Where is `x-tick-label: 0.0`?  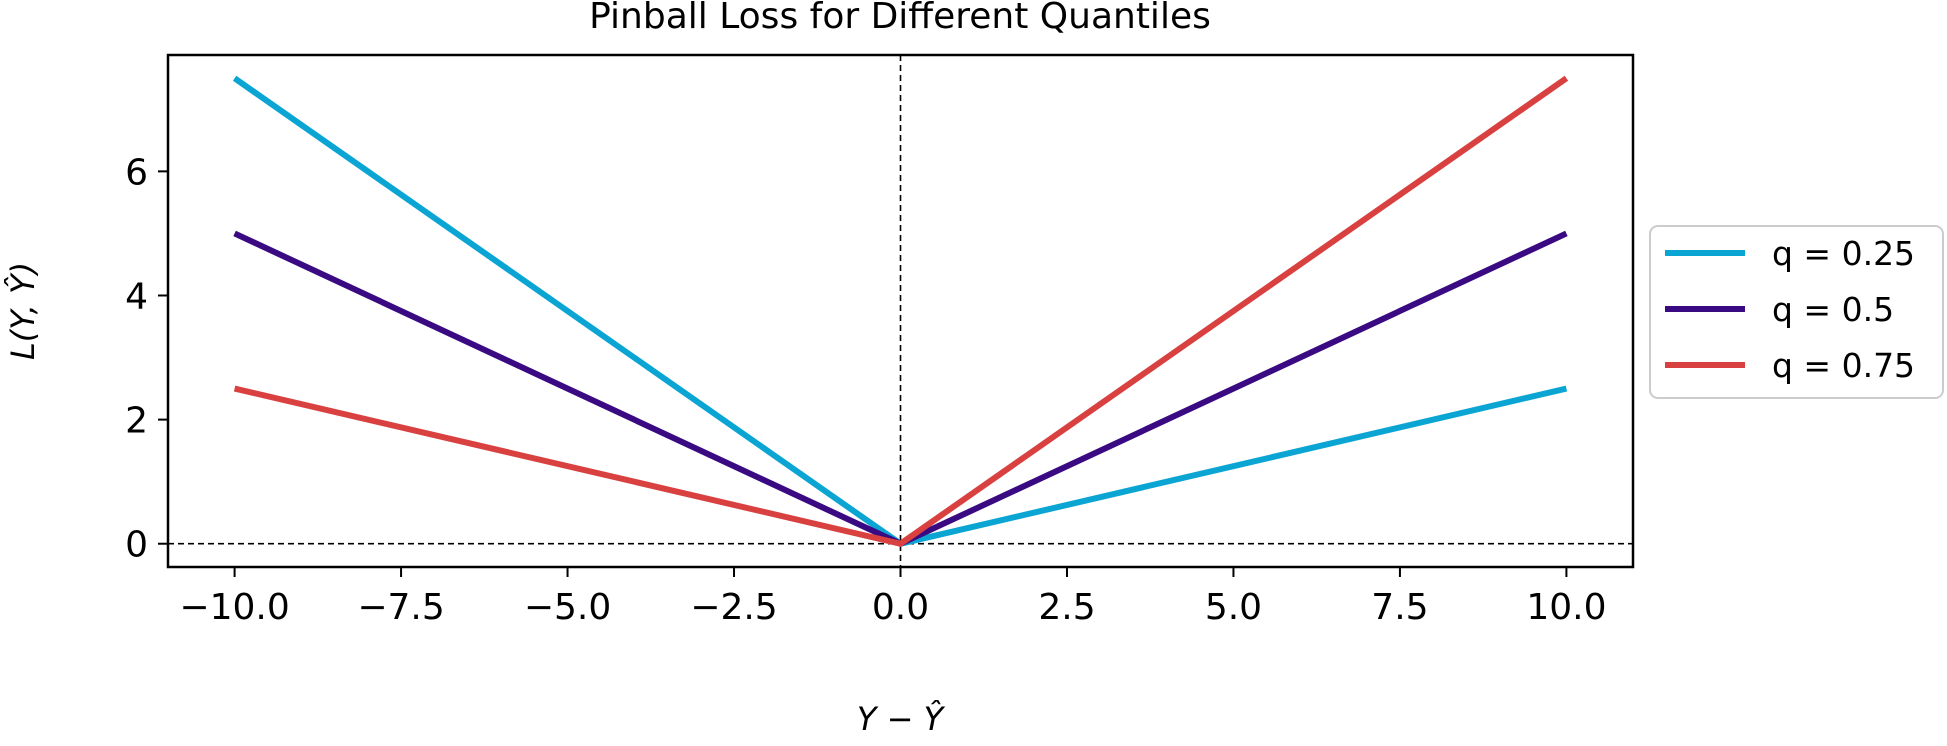
x-tick-label: 0.0 is located at coordinates (900, 607).